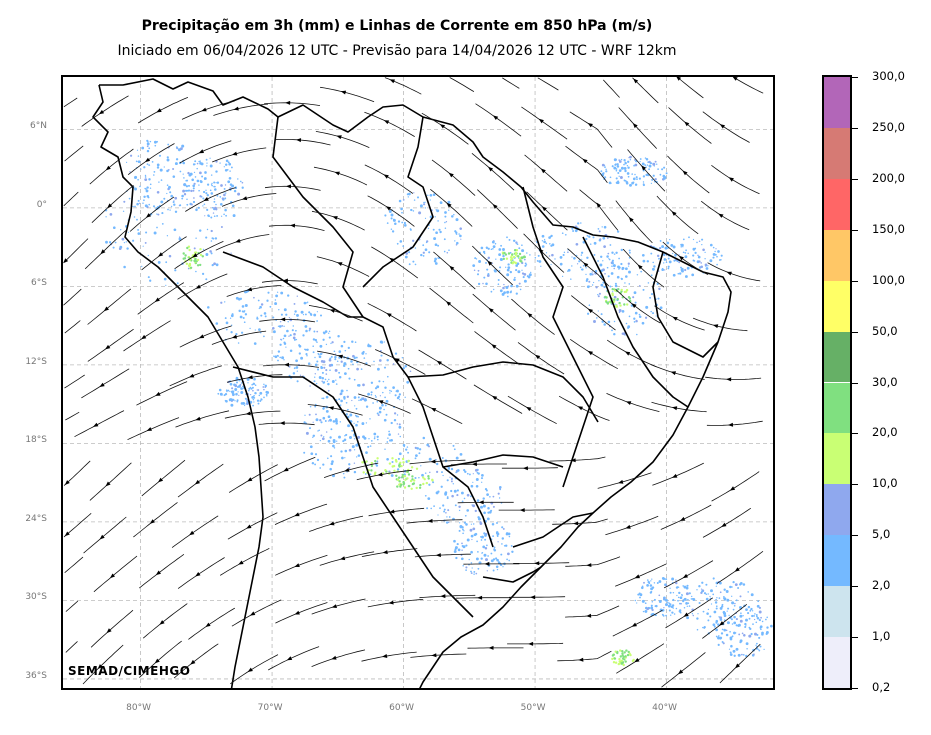 The width and height of the screenshot is (931, 735). What do you see at coordinates (36, 440) in the screenshot?
I see `lat-label: 18°S` at bounding box center [36, 440].